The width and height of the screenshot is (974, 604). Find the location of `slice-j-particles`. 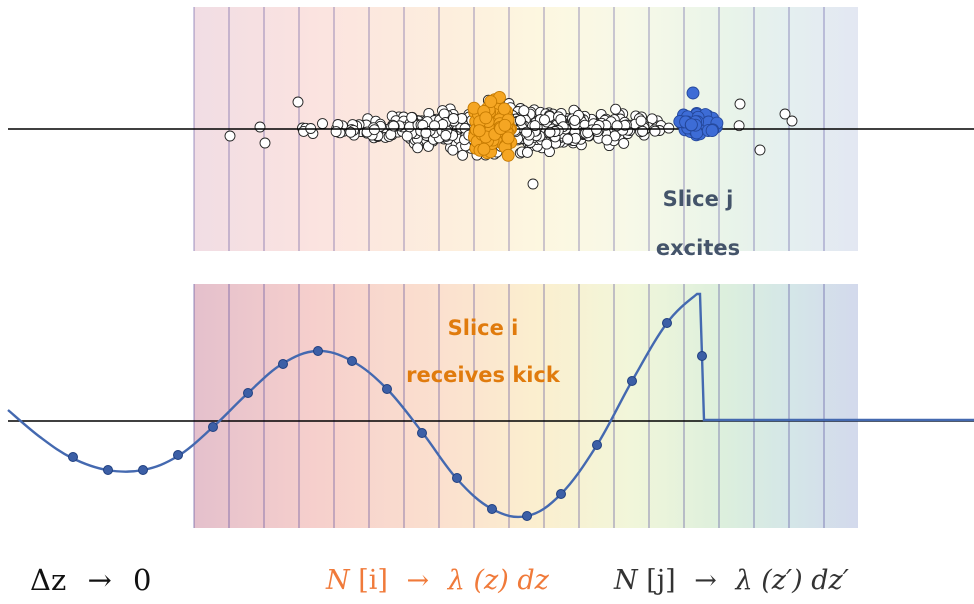

slice-j-particles is located at coordinates (698, 114).